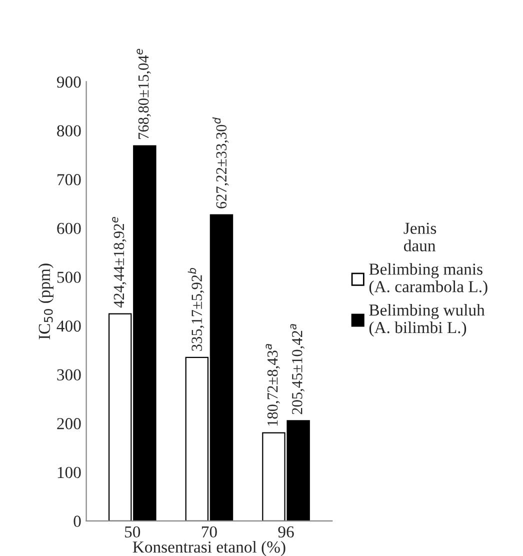  Describe the element at coordinates (196, 309) in the screenshot. I see `data-label: 335,17±5,92$^{b}$` at that location.